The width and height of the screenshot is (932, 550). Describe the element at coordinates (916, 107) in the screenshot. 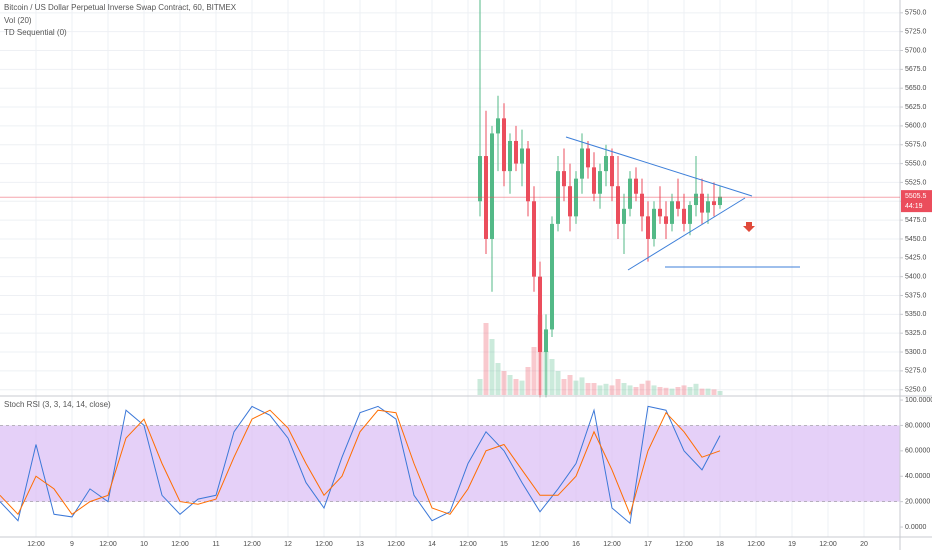

I see `y-tick-label: 5625.0` at that location.